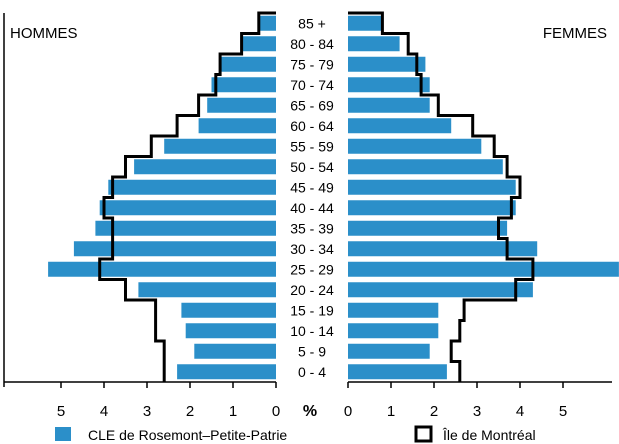 The height and width of the screenshot is (444, 619). What do you see at coordinates (312, 269) in the screenshot?
I see `age-label-12: 25 - 29` at bounding box center [312, 269].